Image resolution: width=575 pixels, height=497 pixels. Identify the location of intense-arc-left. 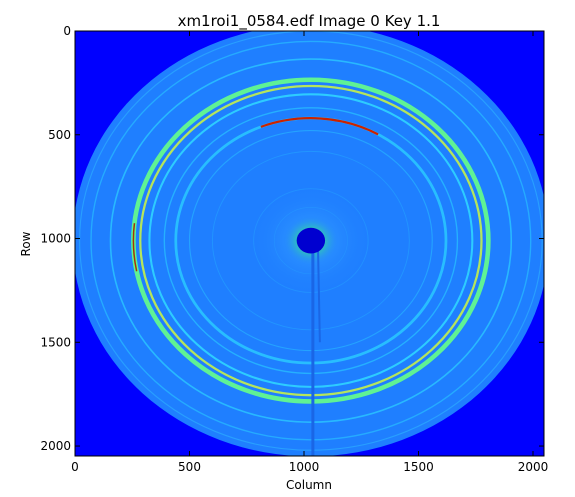
(135, 247).